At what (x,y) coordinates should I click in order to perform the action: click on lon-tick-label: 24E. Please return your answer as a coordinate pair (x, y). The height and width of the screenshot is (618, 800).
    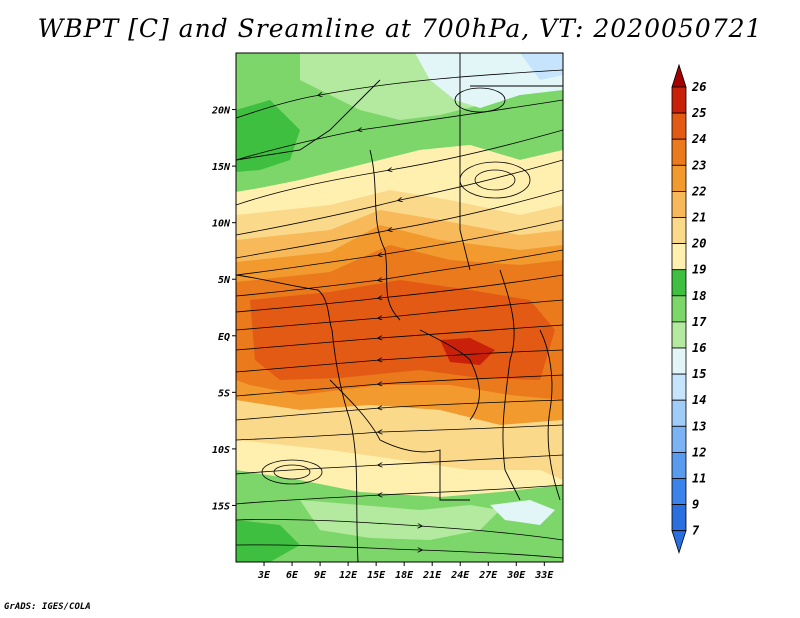
    Looking at the image, I should click on (460, 575).